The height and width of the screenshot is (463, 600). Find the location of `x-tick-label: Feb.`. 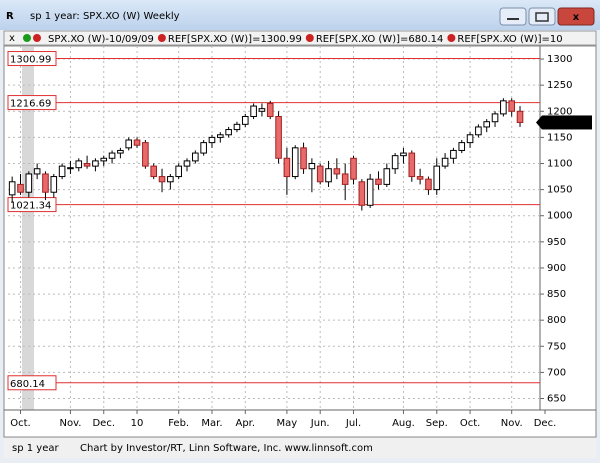

x-tick-label: Feb. is located at coordinates (178, 423).